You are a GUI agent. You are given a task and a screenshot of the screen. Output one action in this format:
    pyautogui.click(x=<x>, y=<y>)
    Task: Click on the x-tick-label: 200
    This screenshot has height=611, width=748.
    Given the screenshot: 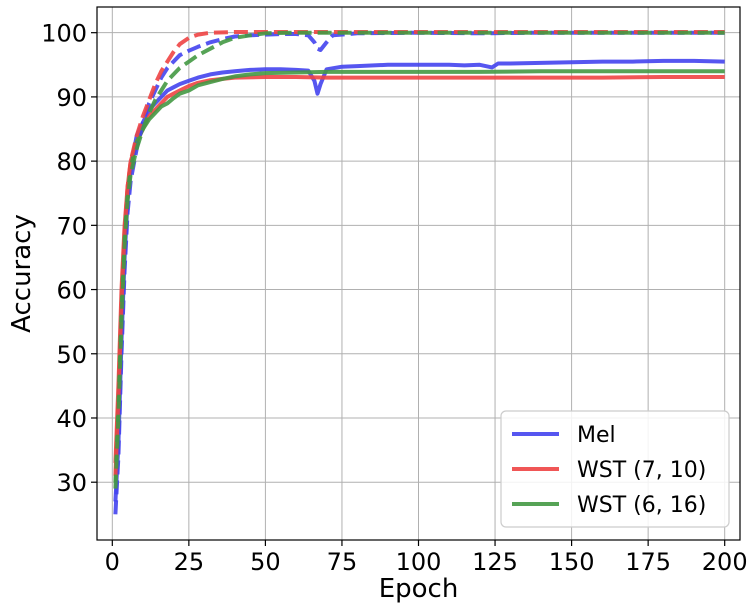 What is the action you would take?
    pyautogui.click(x=725, y=562)
    